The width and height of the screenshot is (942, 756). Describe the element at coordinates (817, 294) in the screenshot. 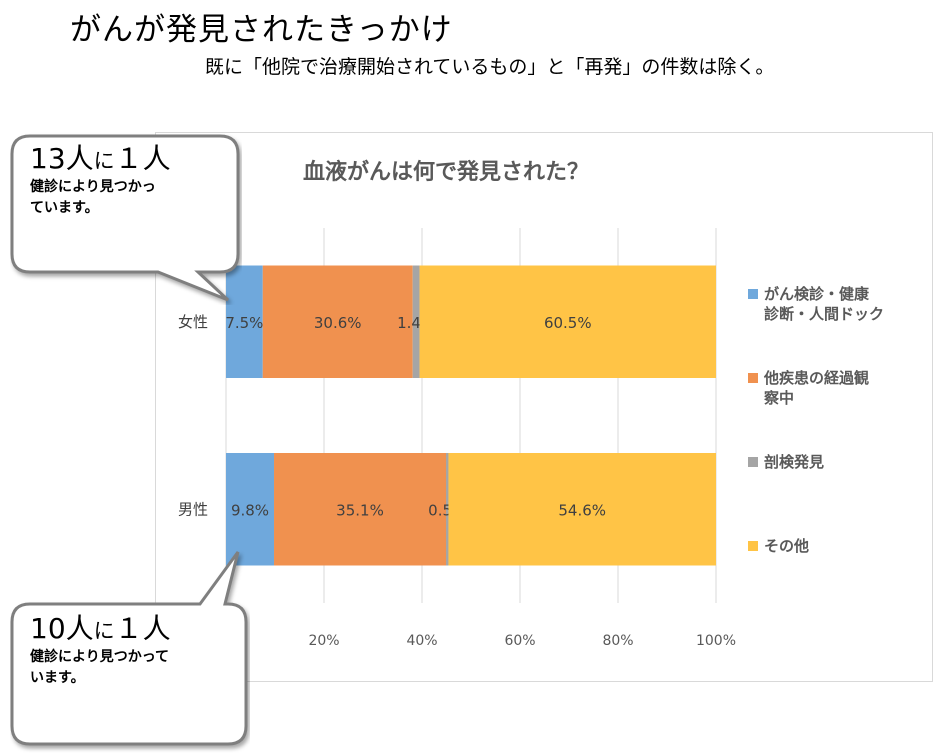

I see `legend-label: がん検診・健康` at that location.